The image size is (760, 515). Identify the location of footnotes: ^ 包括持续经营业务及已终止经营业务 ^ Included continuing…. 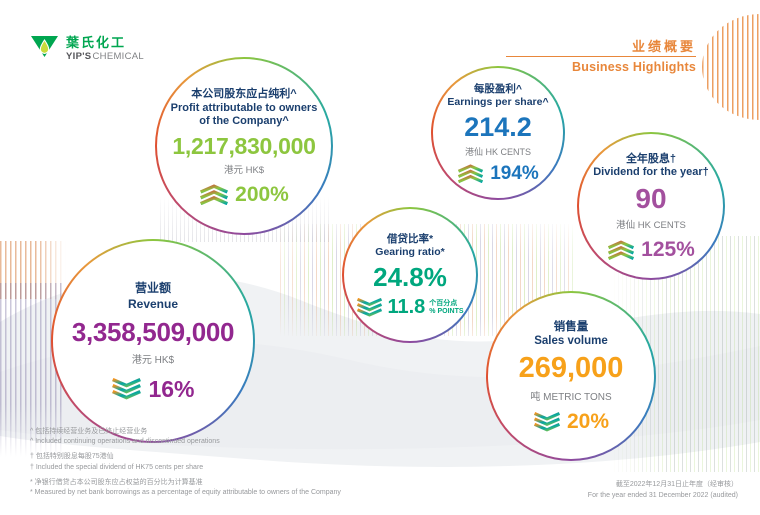
(185, 465).